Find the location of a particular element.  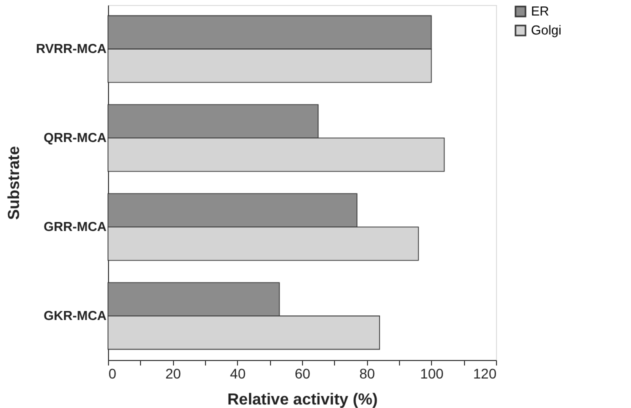

x-tick-label: 120 is located at coordinates (485, 374).